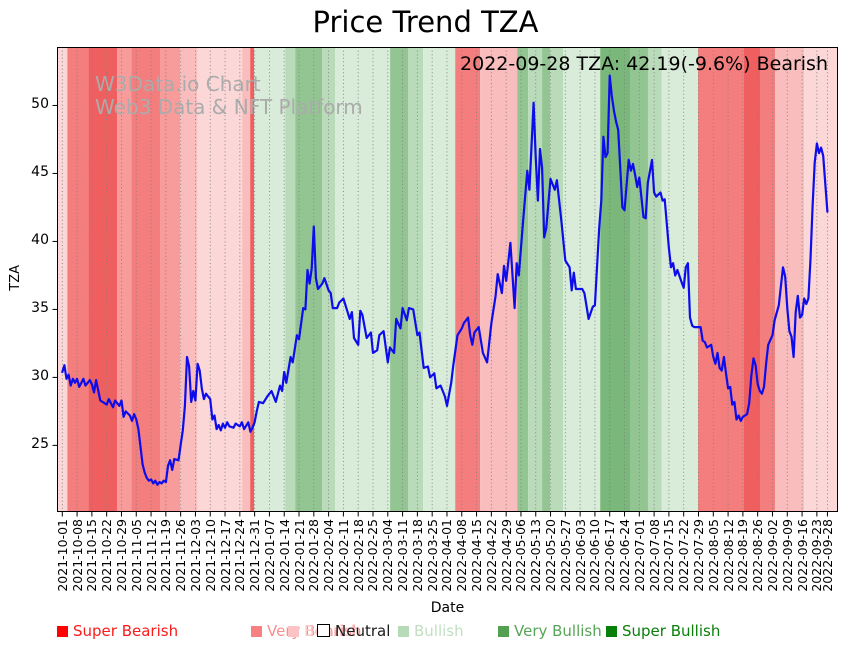  I want to click on watermark-line2: Web3 Data & NFT Platform, so click(229, 107).